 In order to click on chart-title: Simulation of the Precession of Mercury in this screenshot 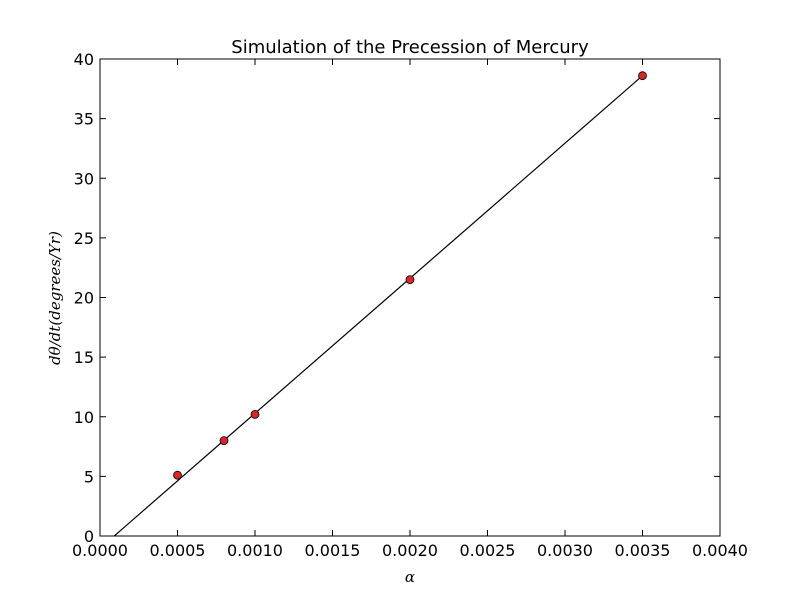, I will do `click(410, 47)`.